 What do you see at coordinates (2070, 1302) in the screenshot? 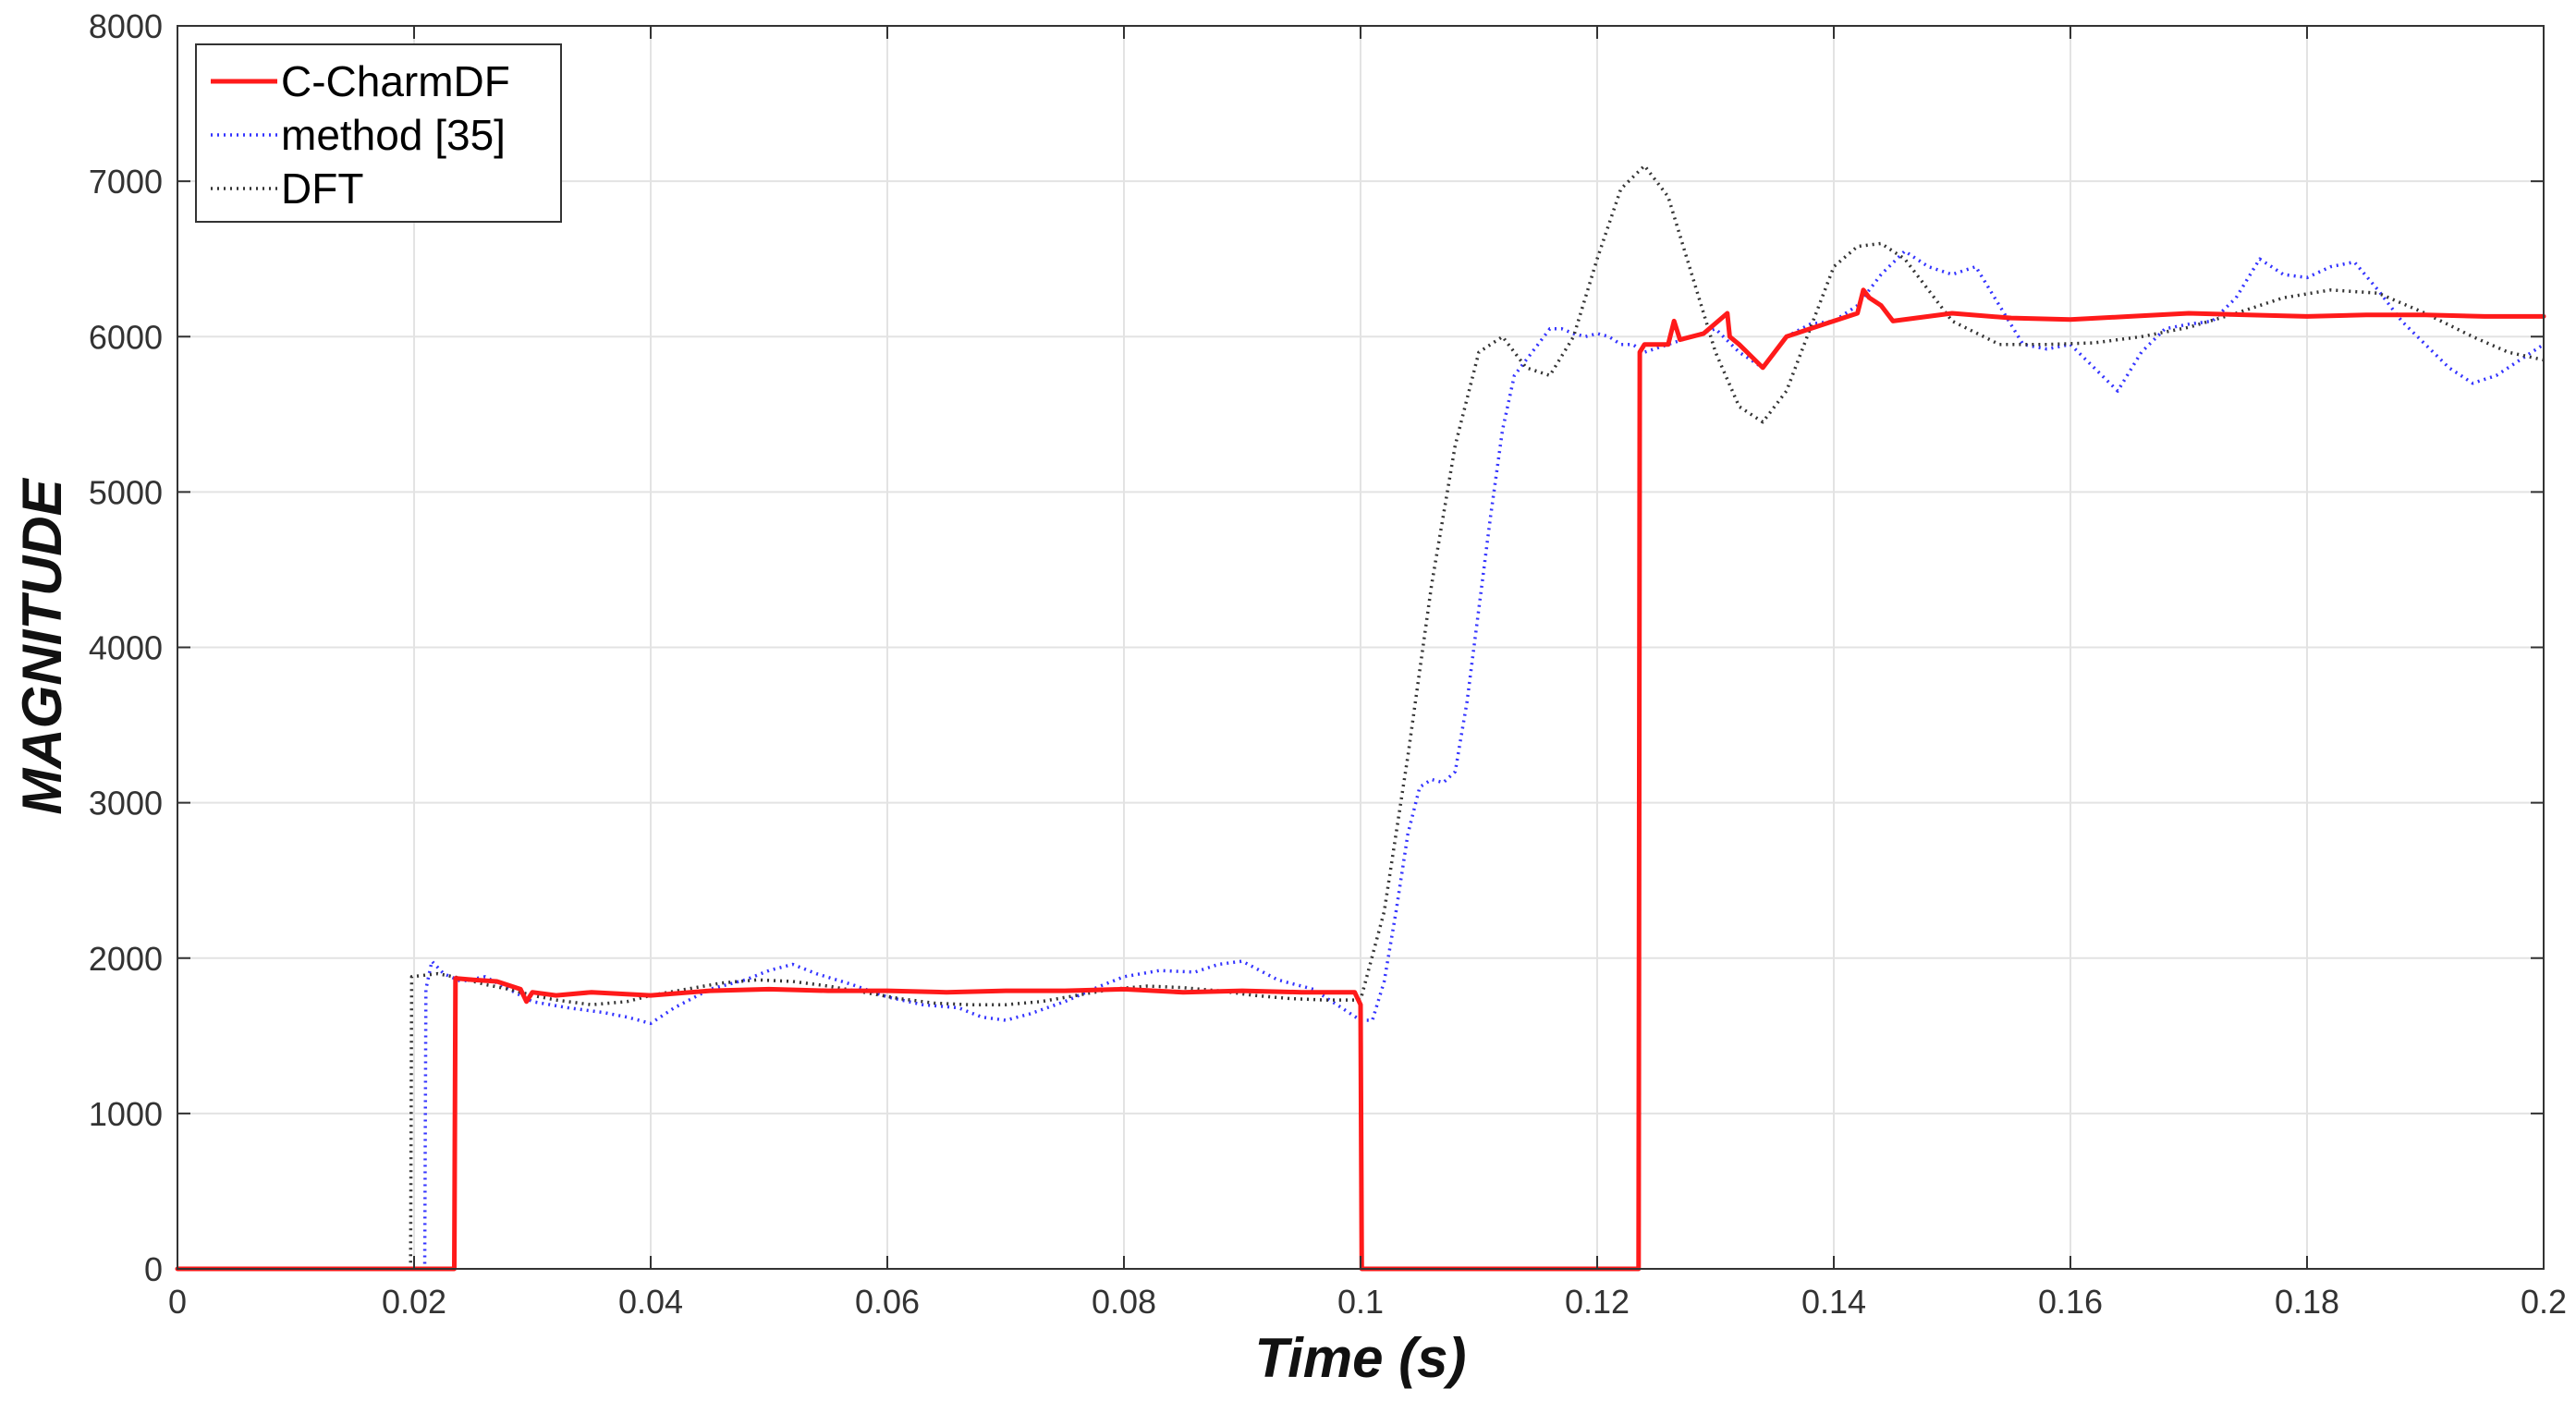
I see `x-tick-label: 0.16` at bounding box center [2070, 1302].